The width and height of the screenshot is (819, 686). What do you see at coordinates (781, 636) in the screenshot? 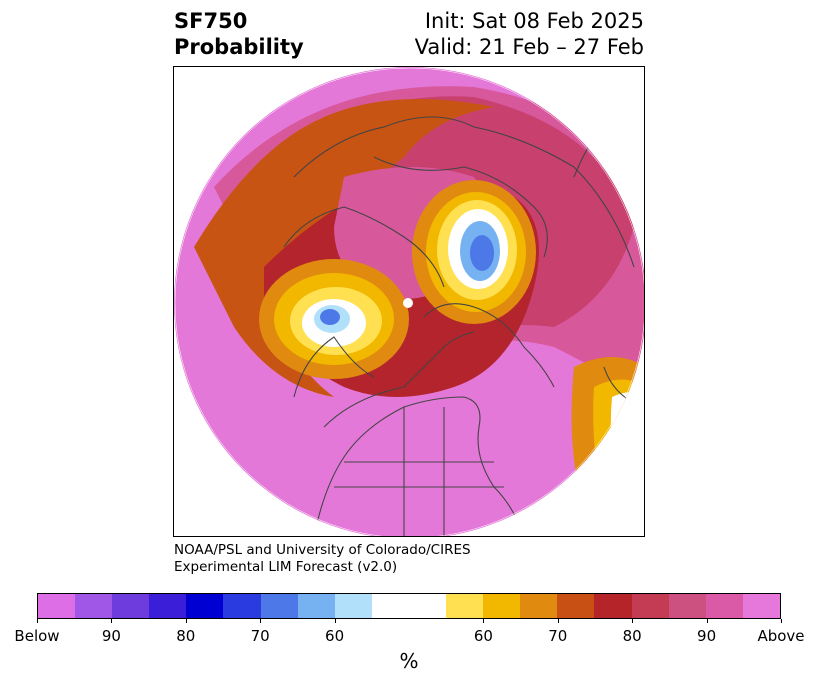
I see `colorbar-tick-label: Above` at bounding box center [781, 636].